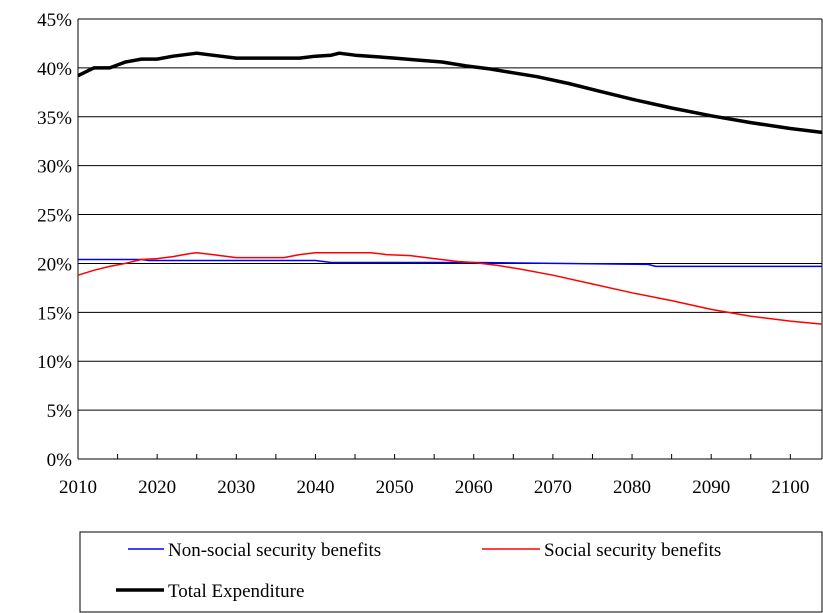 The height and width of the screenshot is (613, 823). I want to click on y-tick-label: 5%, so click(60, 411).